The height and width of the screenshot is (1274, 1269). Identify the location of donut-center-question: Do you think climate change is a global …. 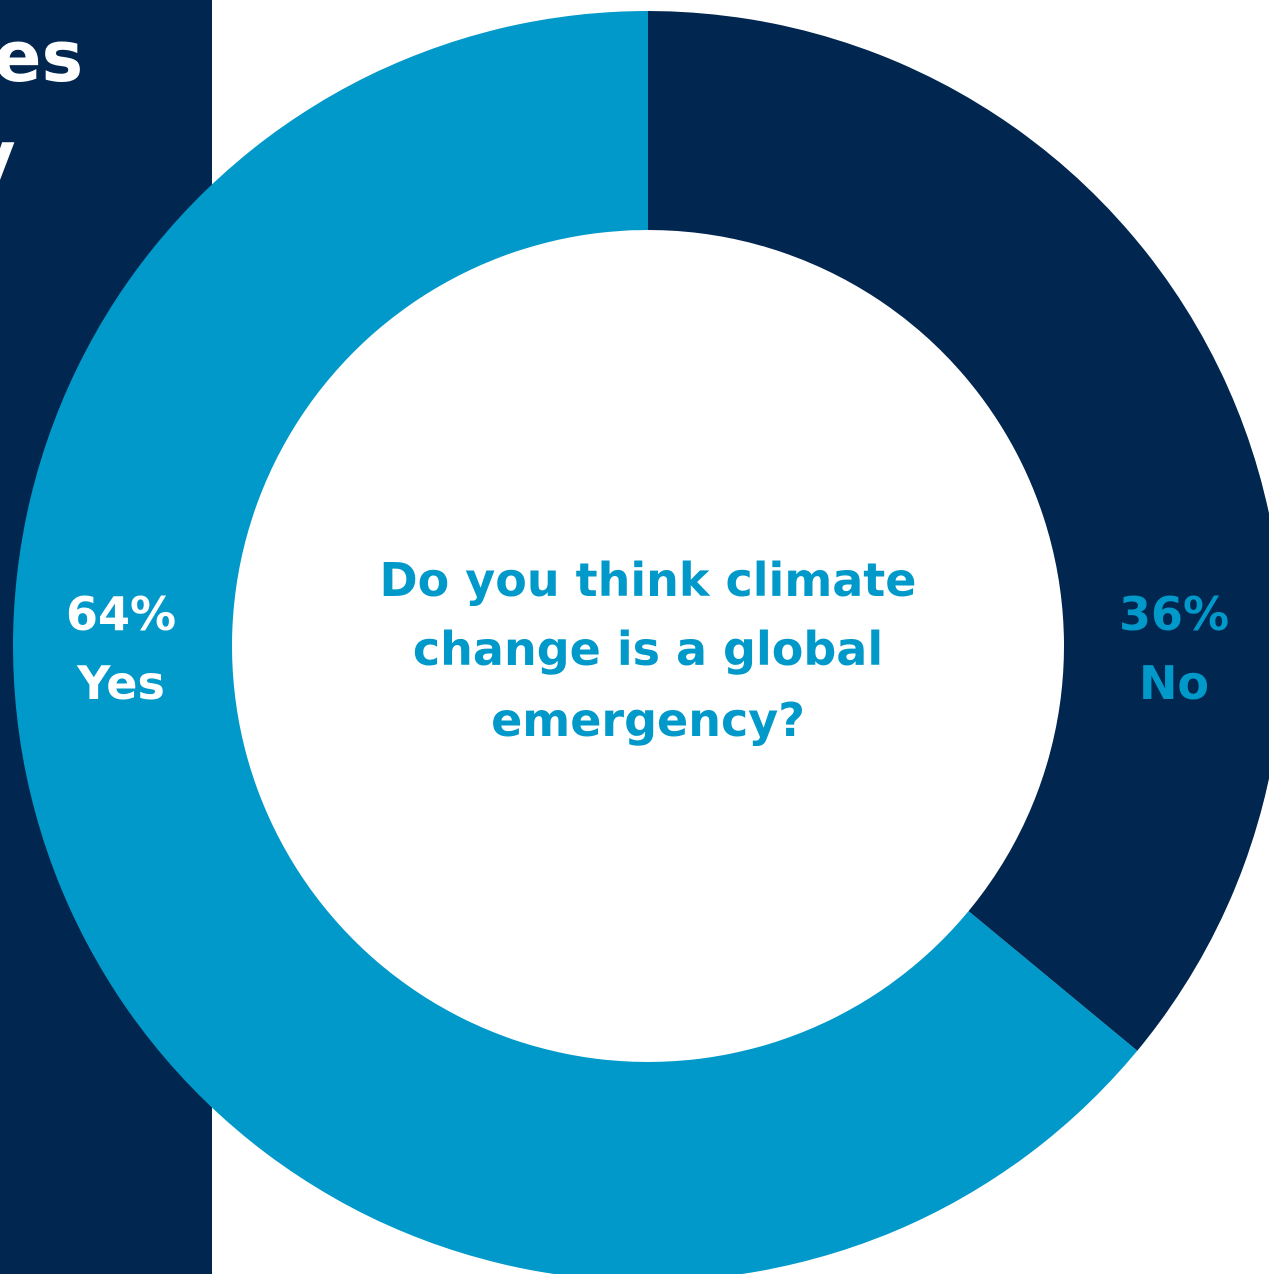
(648, 650).